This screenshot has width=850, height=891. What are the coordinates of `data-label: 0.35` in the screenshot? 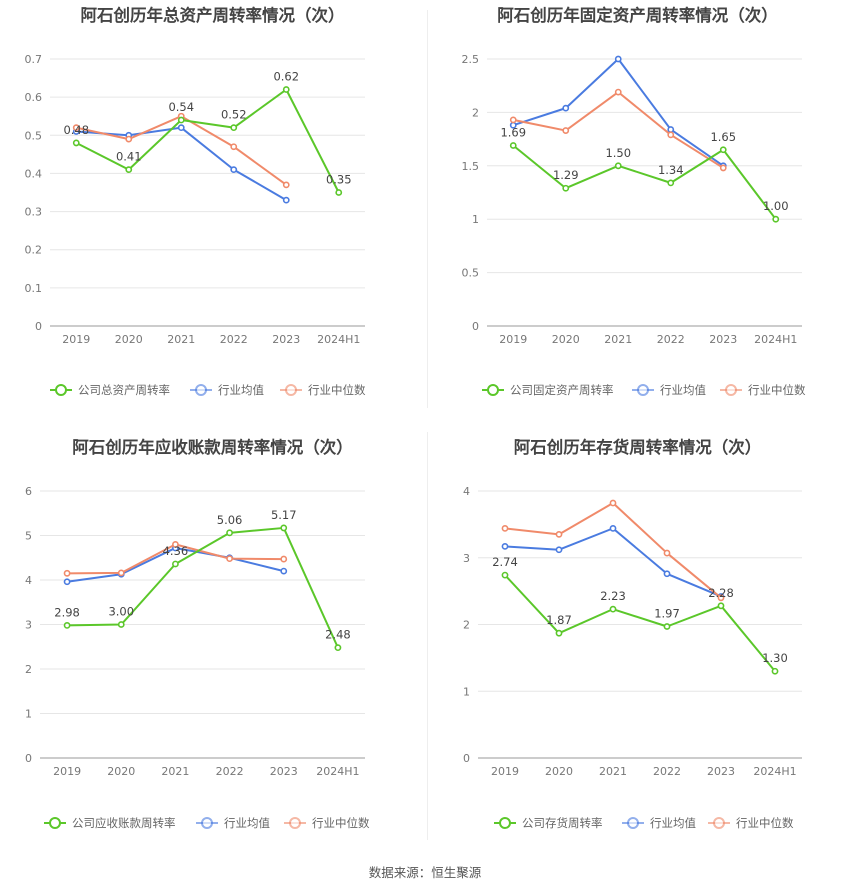 It's located at (339, 180).